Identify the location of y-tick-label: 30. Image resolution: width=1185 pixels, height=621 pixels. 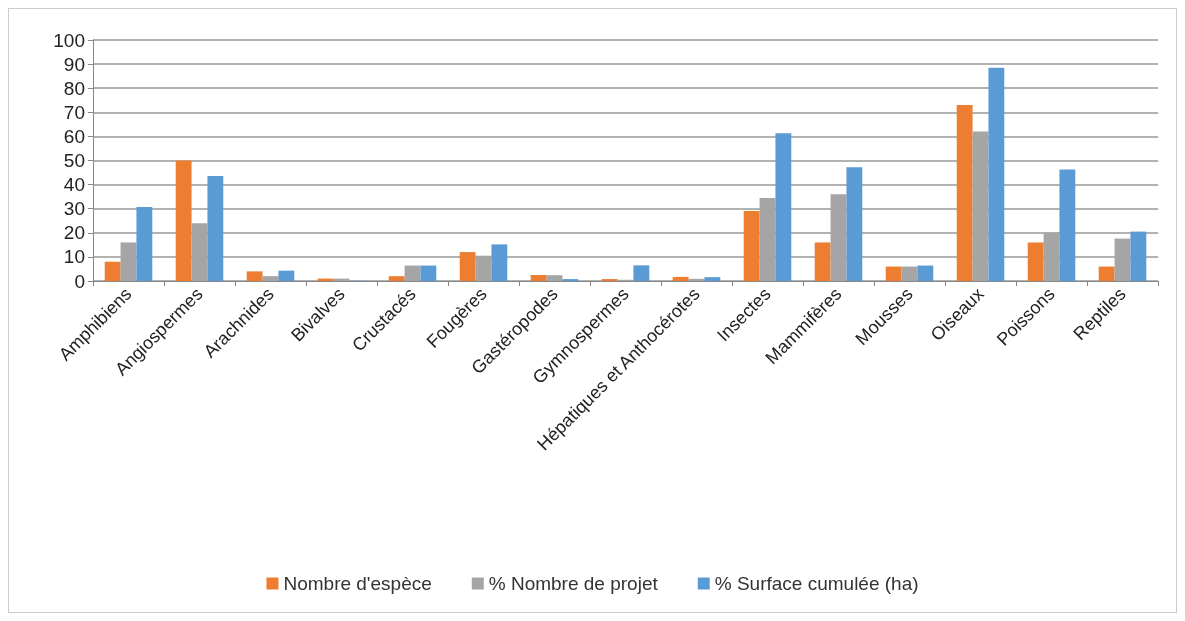
(74, 209).